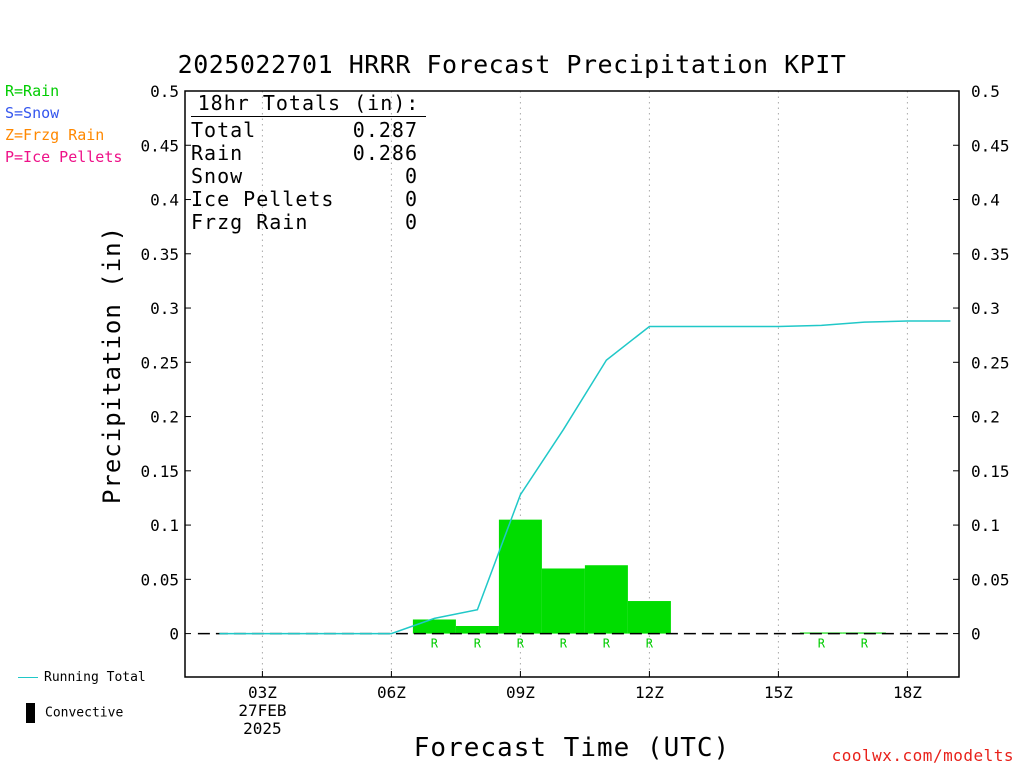  I want to click on totals-row-freezing-rain: Frzg Rain 0, so click(308, 222).